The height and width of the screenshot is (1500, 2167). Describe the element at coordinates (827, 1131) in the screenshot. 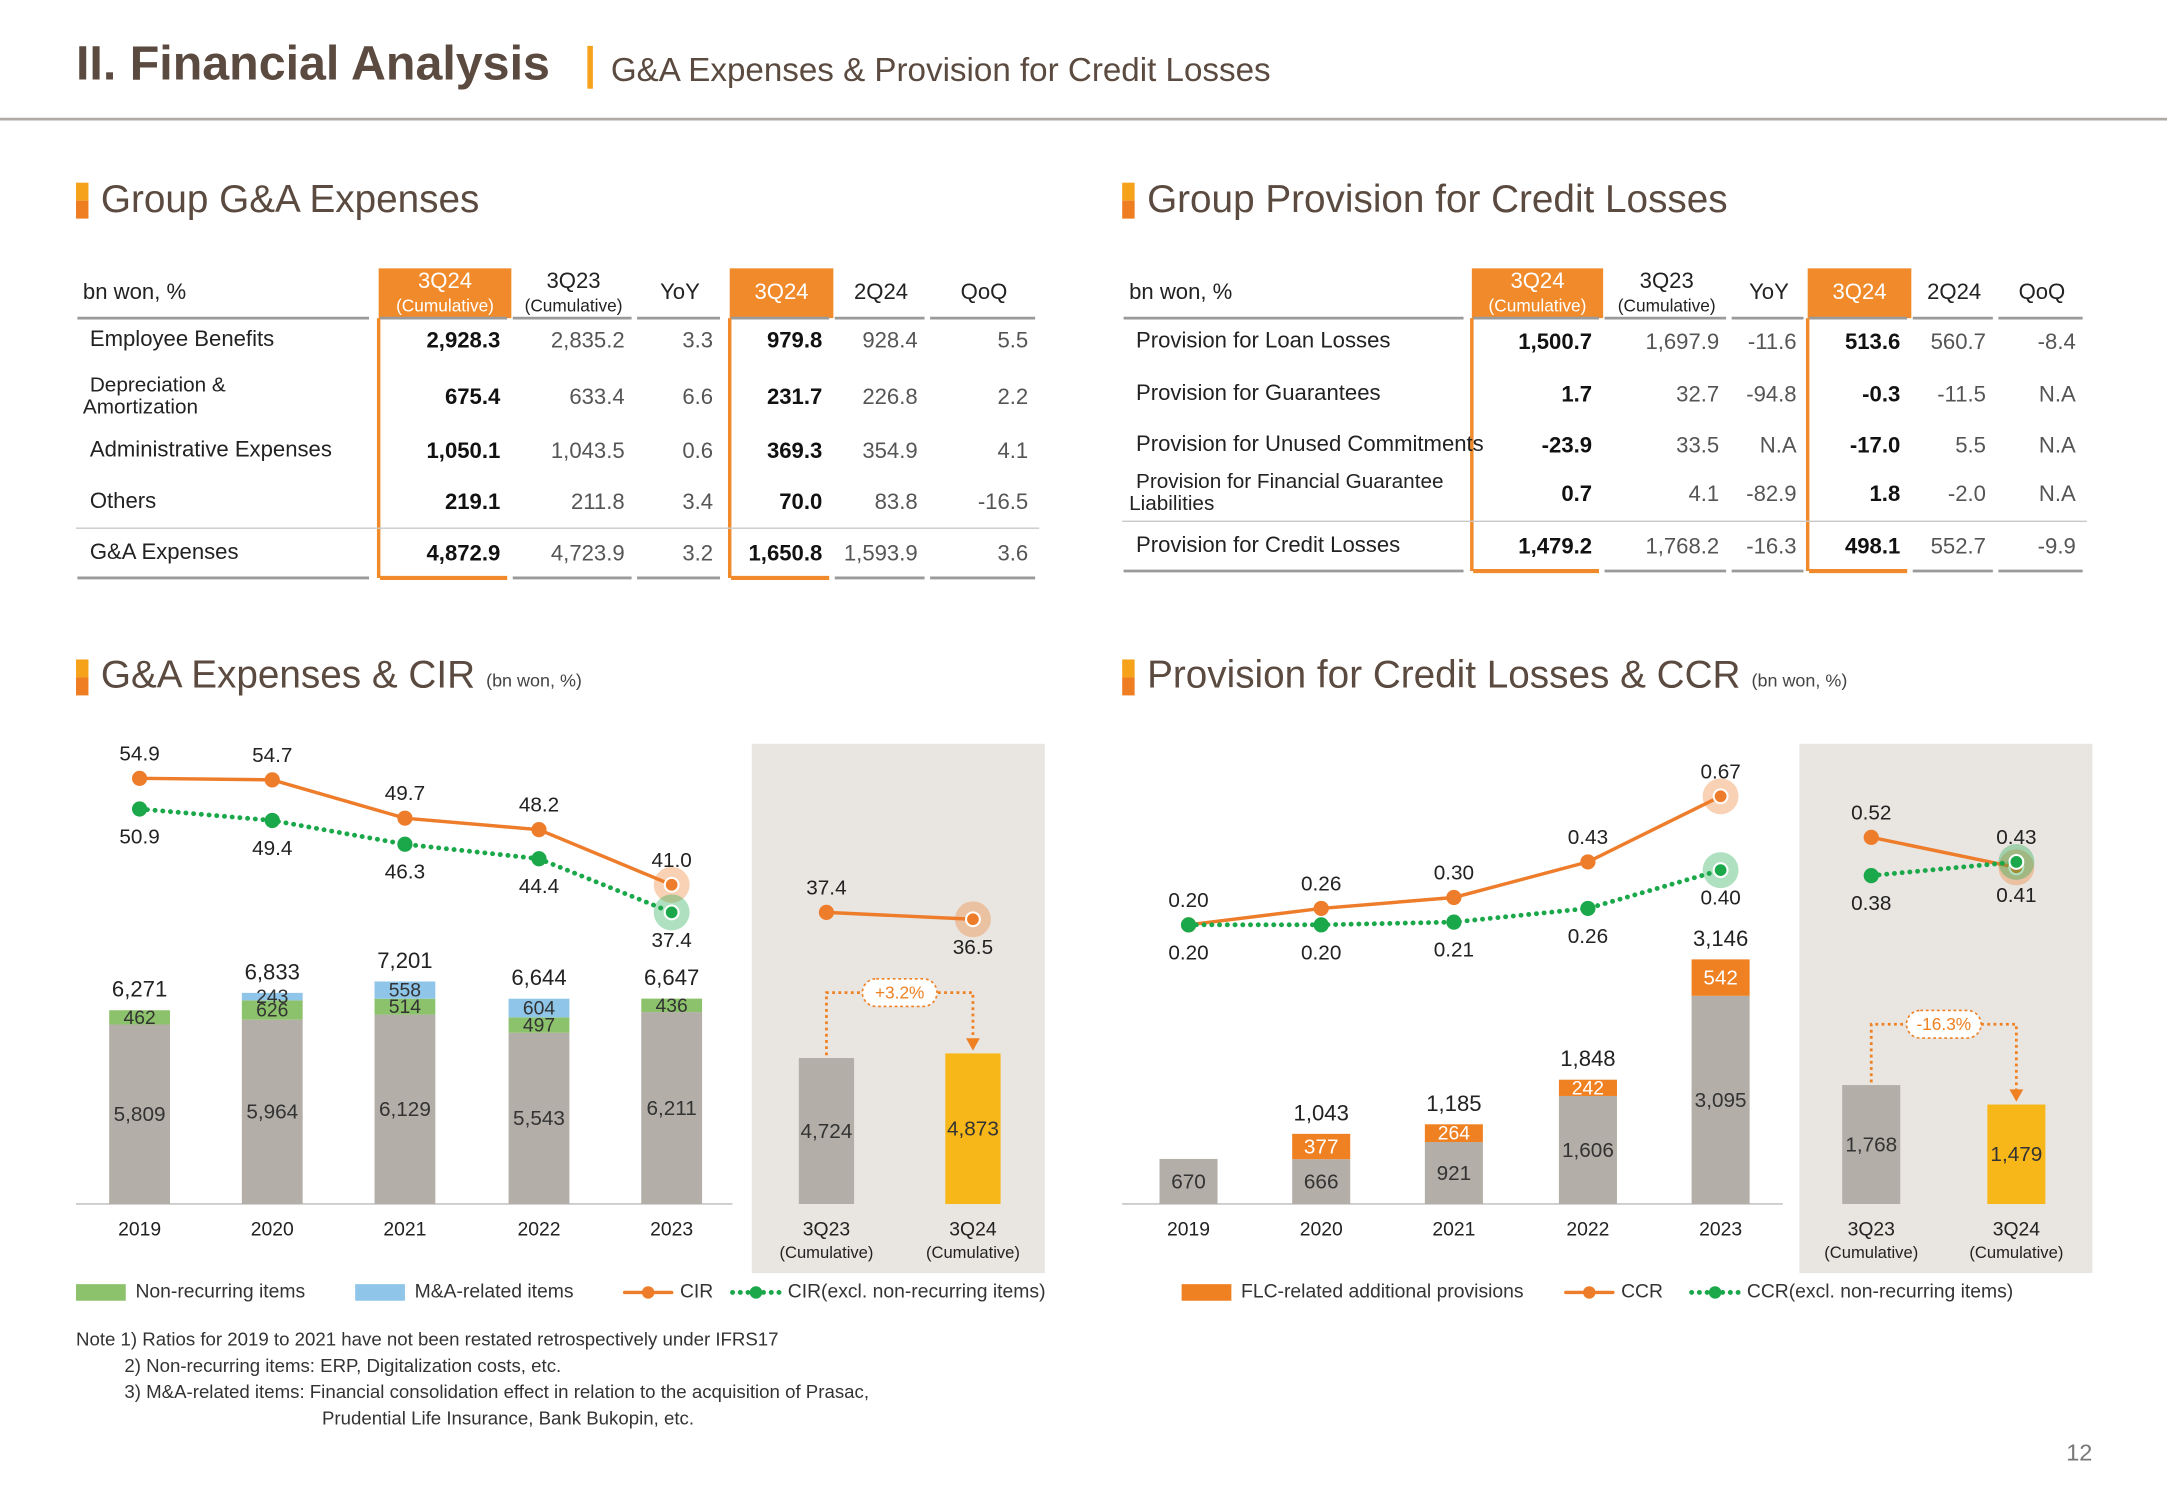

I see `bar-label: 4,724` at that location.